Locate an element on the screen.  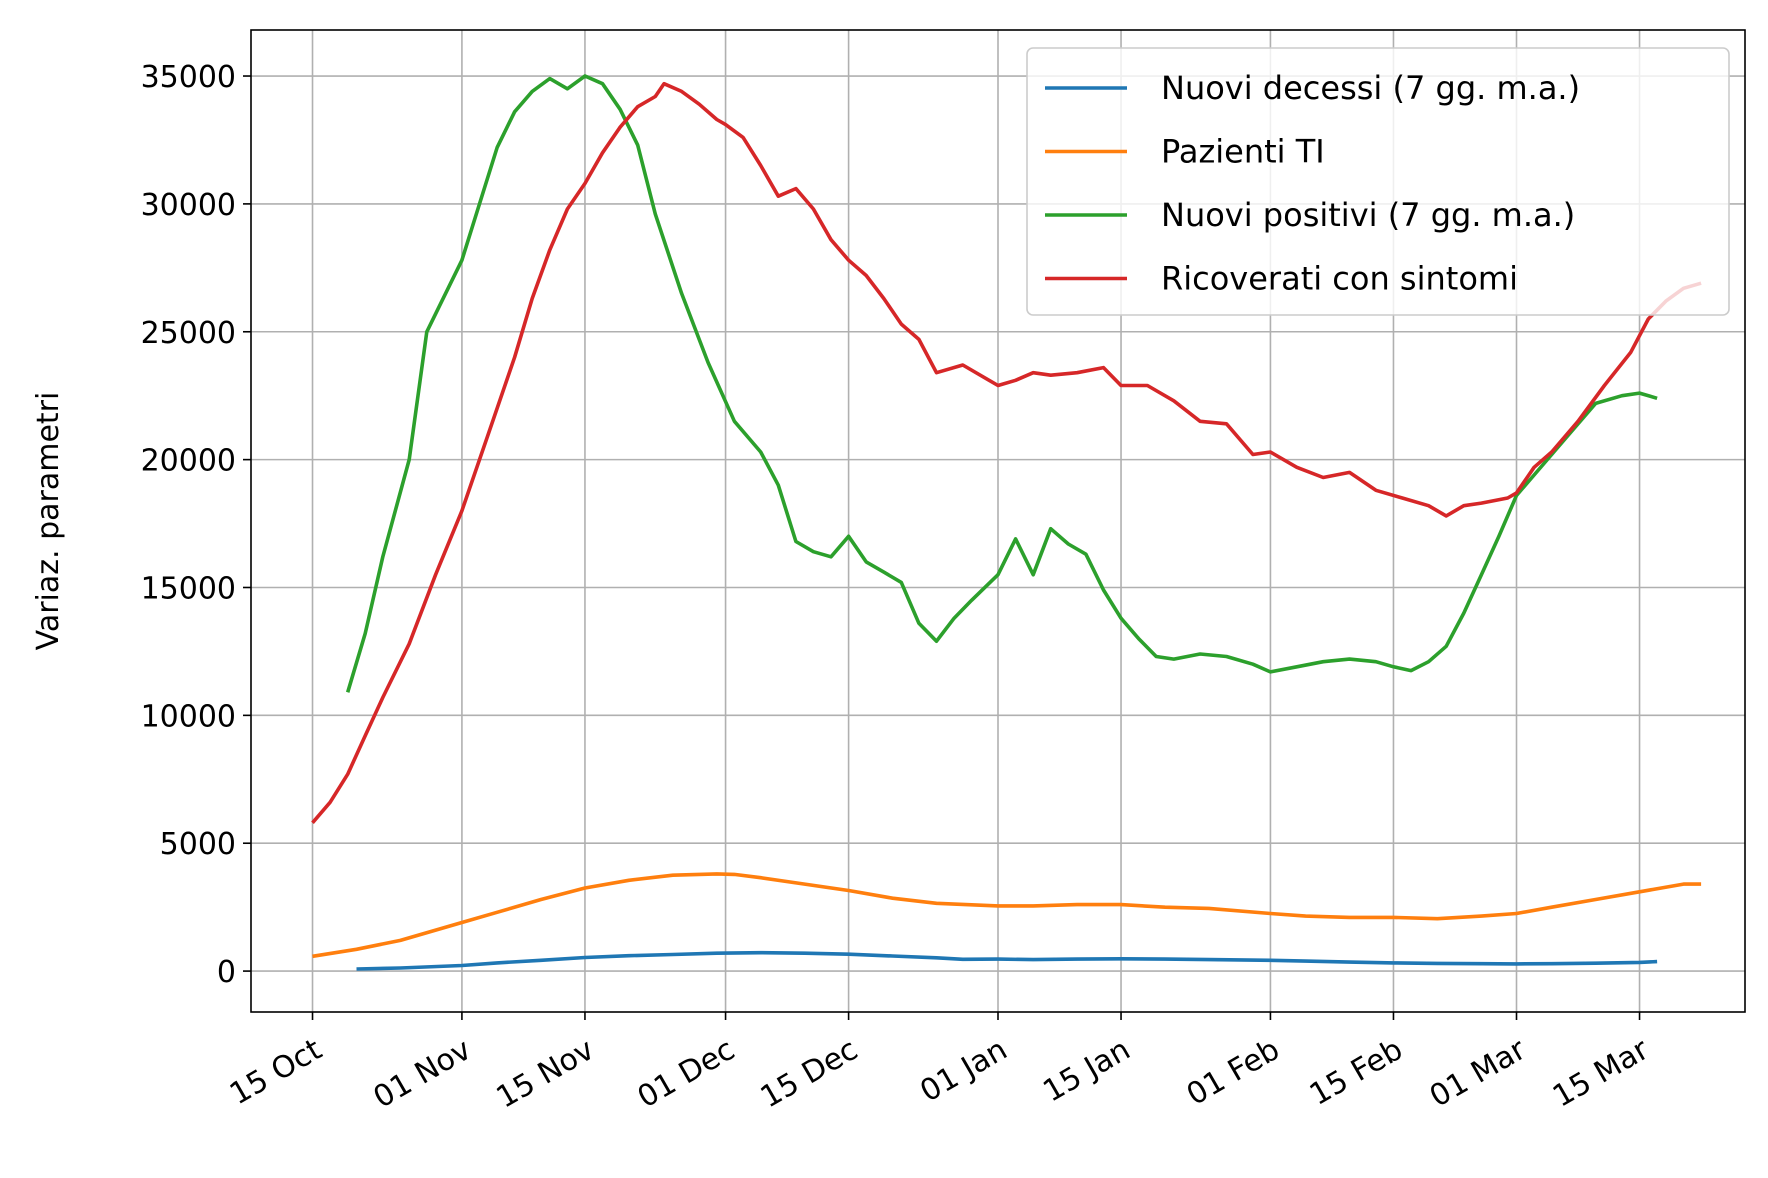
legend-label: Ricoverati con sintomi is located at coordinates (1339, 279).